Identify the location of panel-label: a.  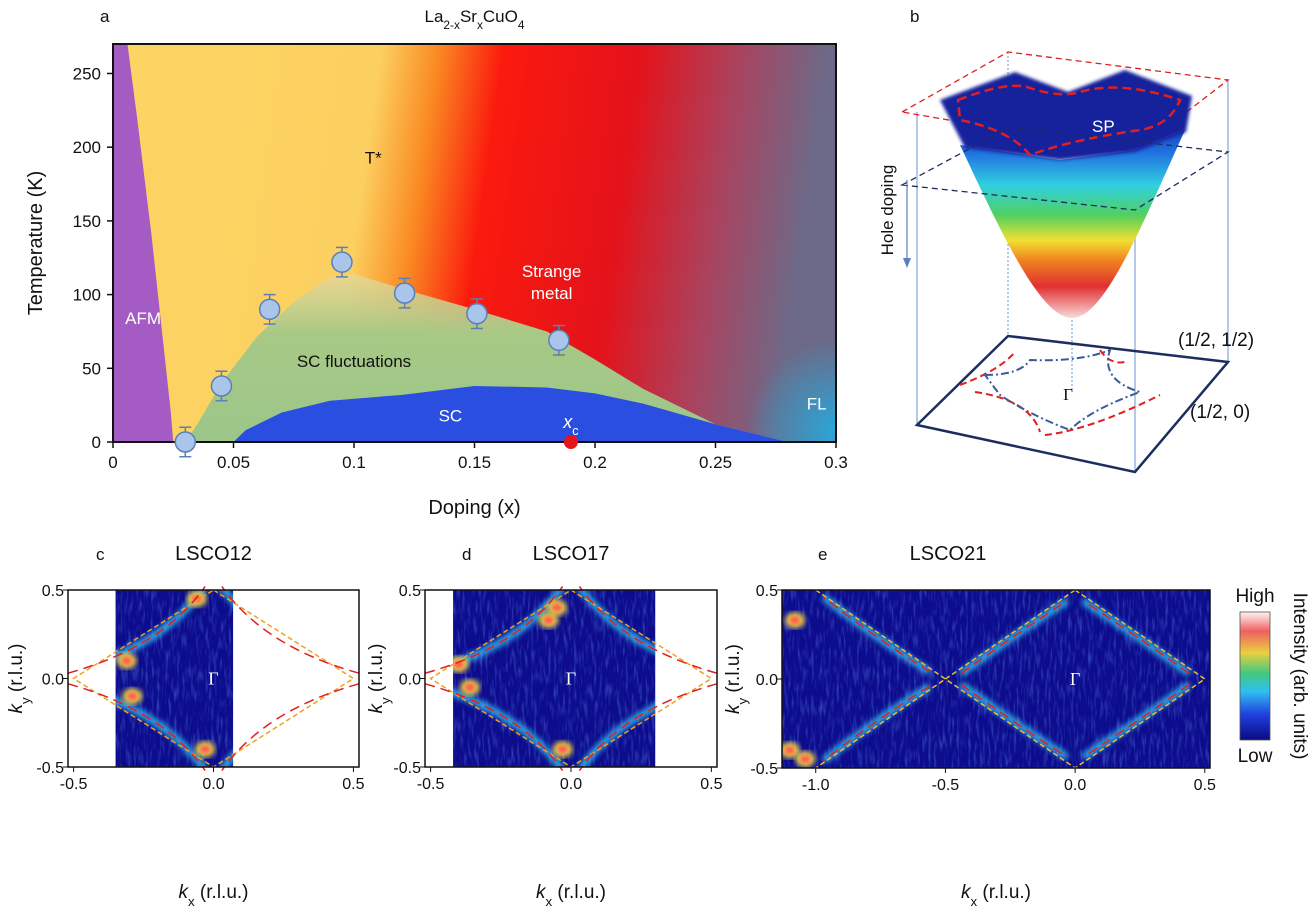
(105, 16).